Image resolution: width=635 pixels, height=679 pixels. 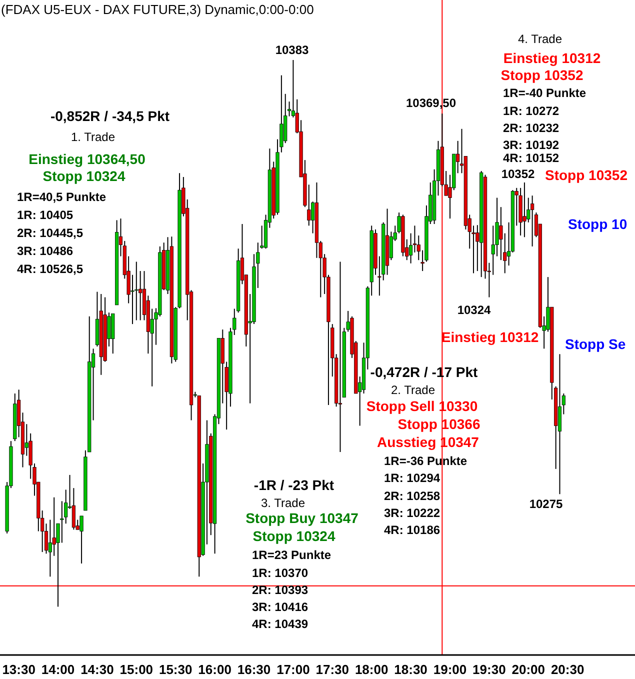 I want to click on annotation: 1R=40,5 Punkte, so click(x=61, y=197).